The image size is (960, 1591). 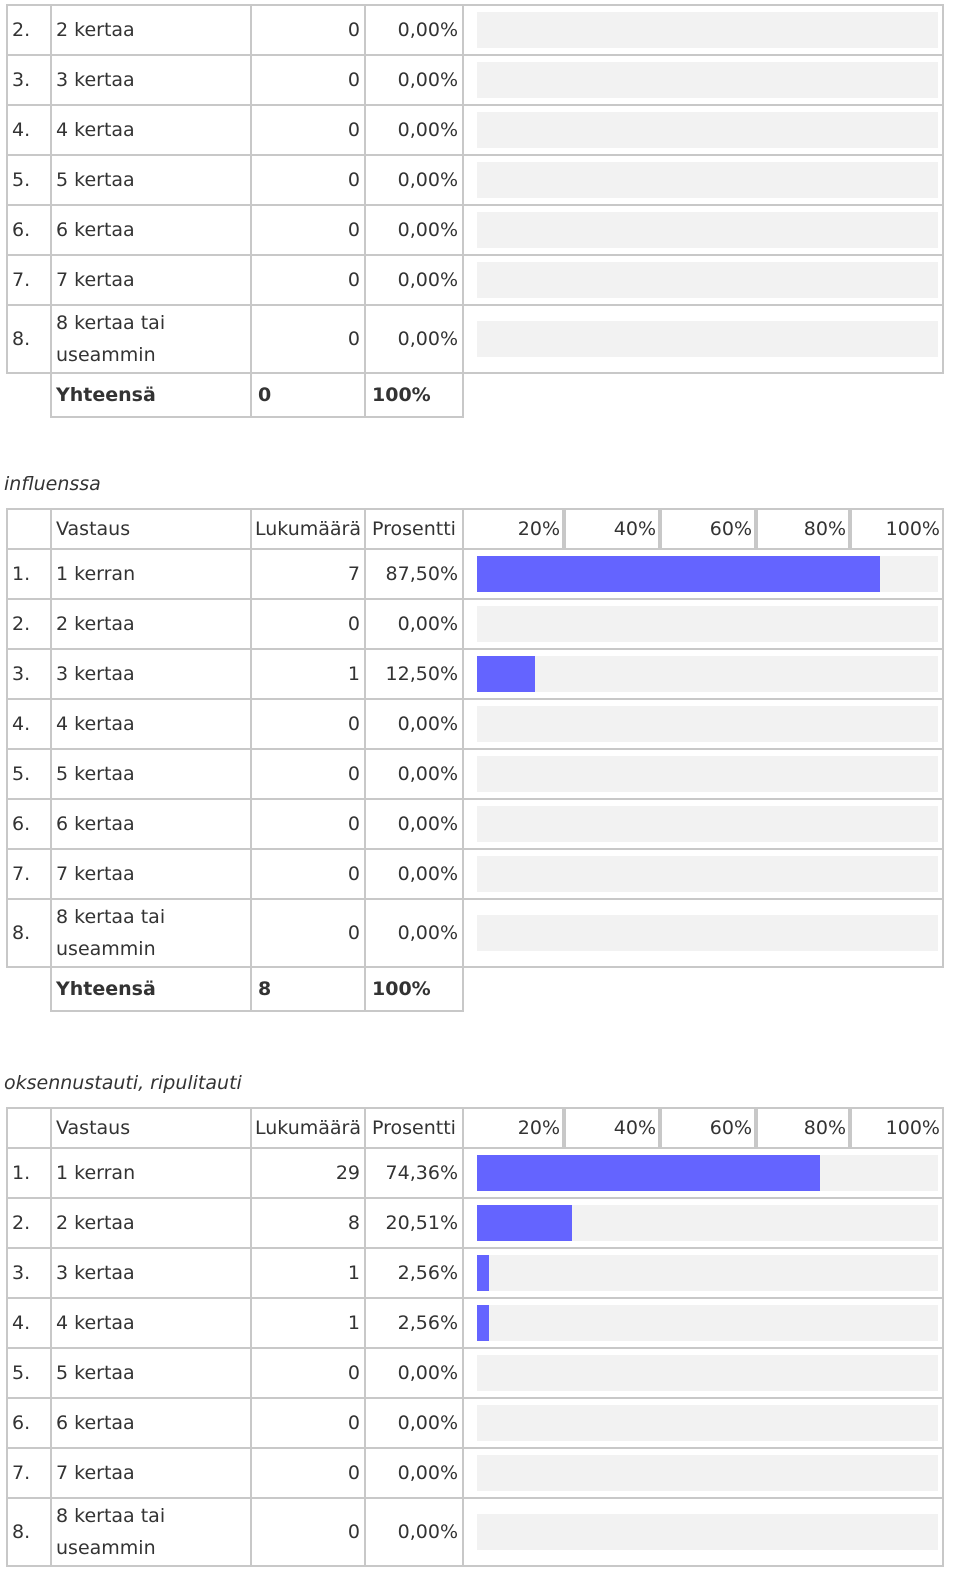 What do you see at coordinates (29, 180) in the screenshot?
I see `row-number-cell: 5.` at bounding box center [29, 180].